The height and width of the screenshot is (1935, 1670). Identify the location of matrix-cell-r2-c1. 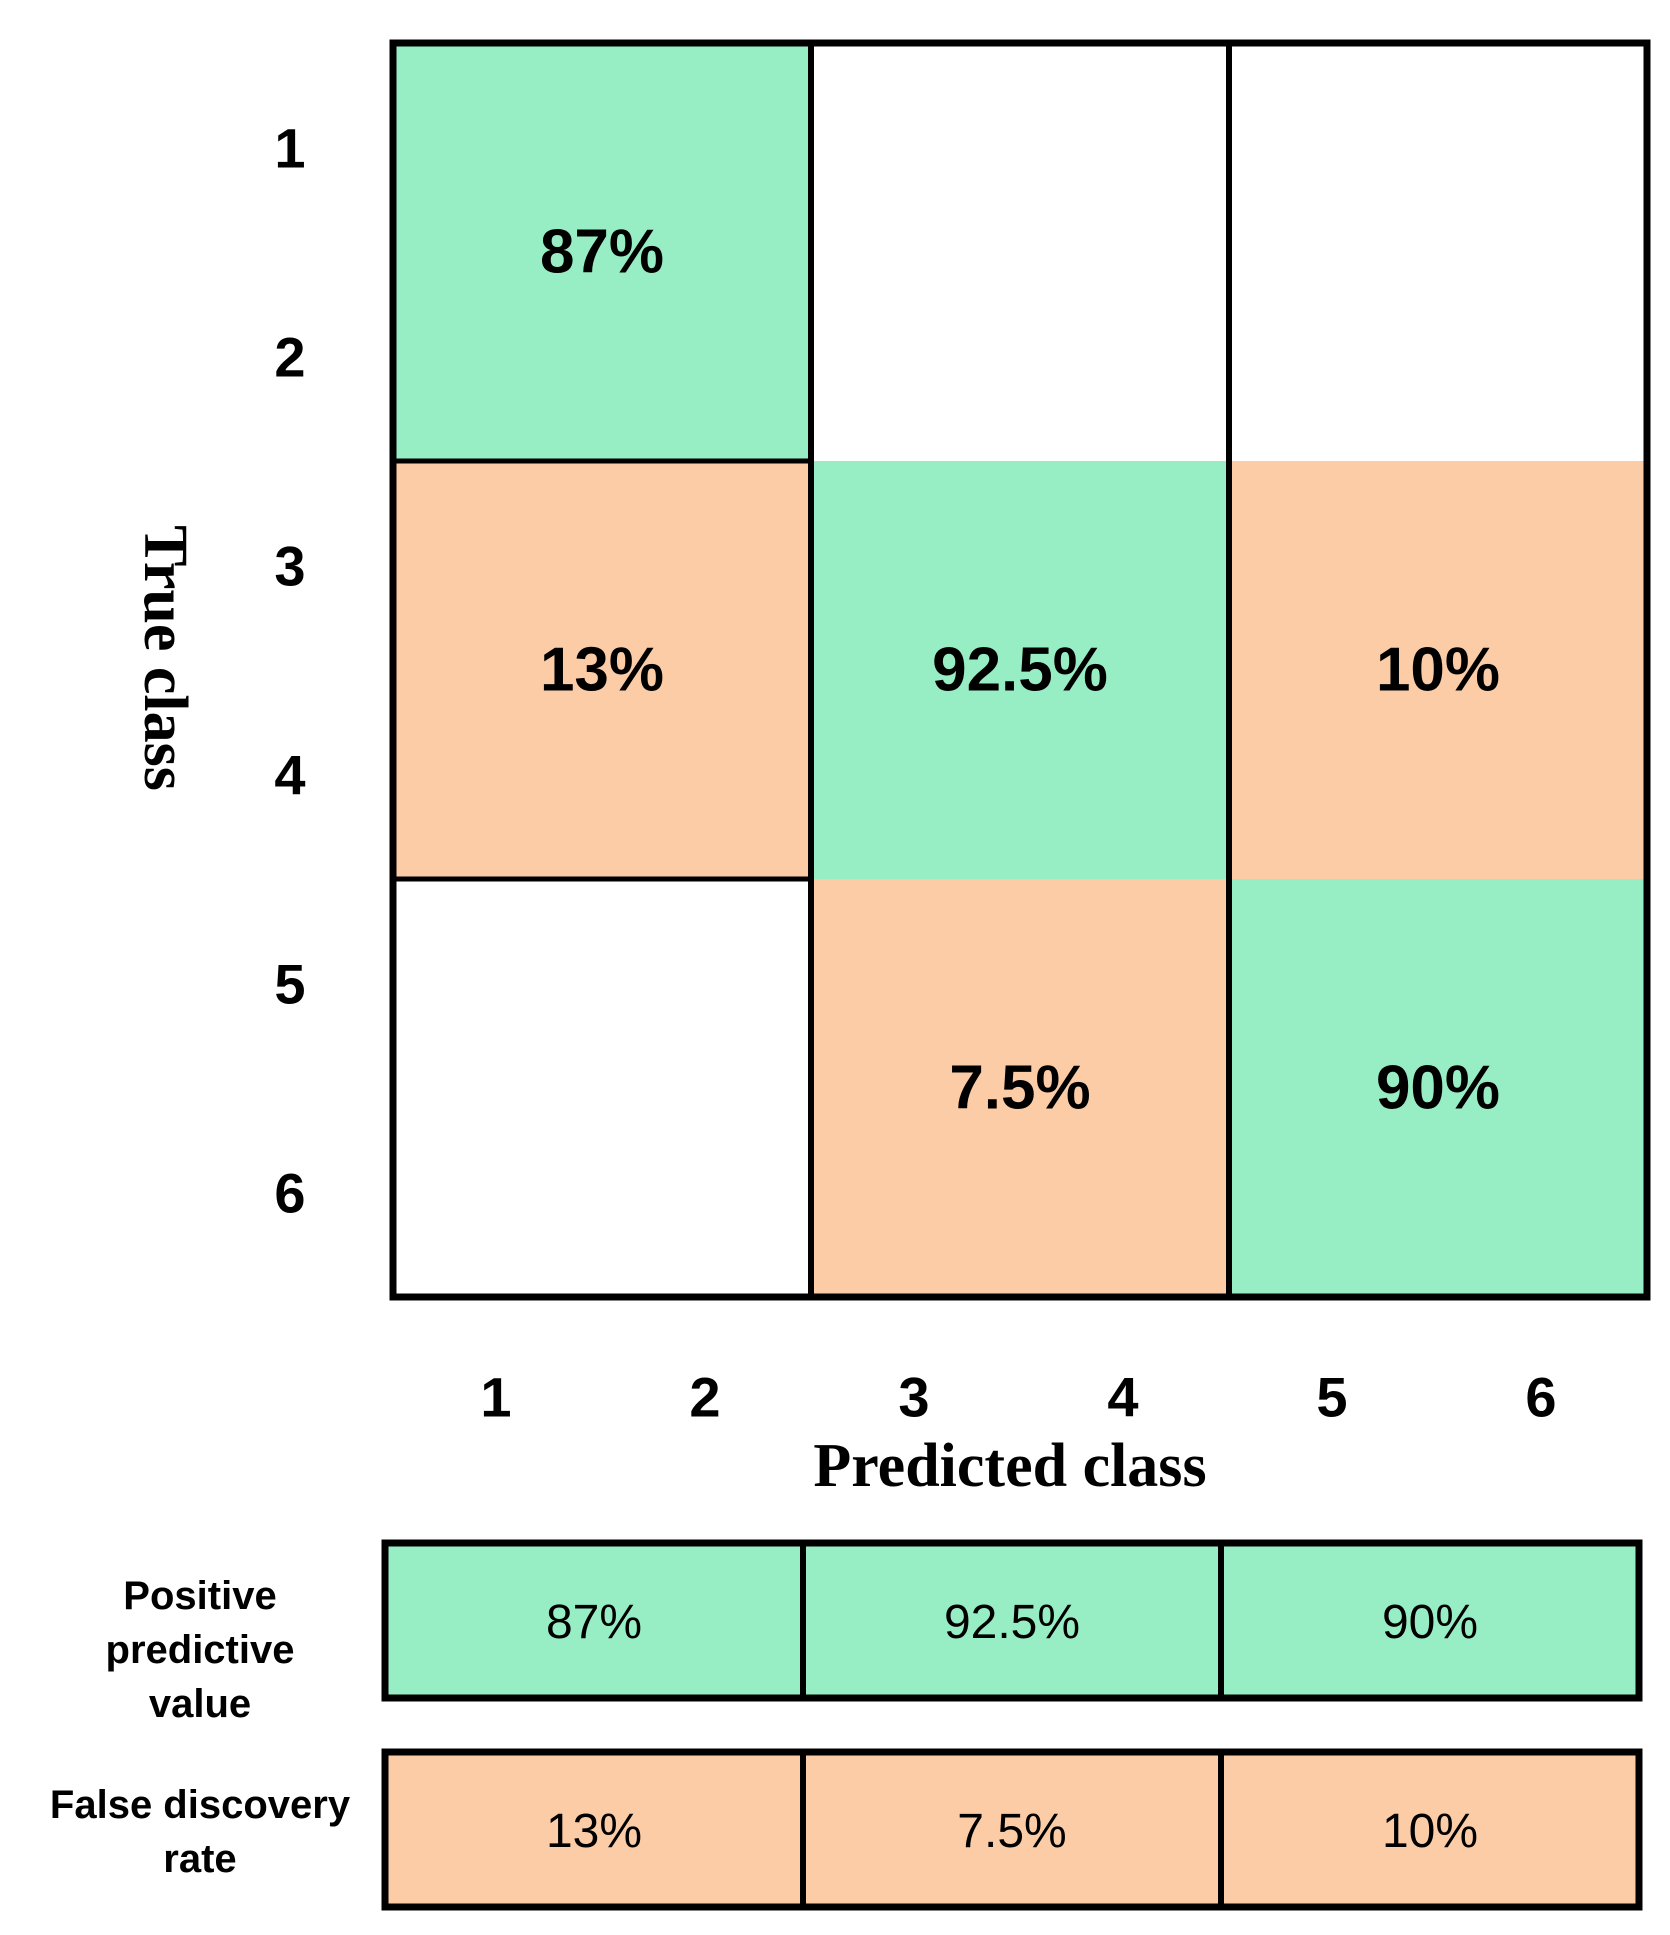
(602, 670).